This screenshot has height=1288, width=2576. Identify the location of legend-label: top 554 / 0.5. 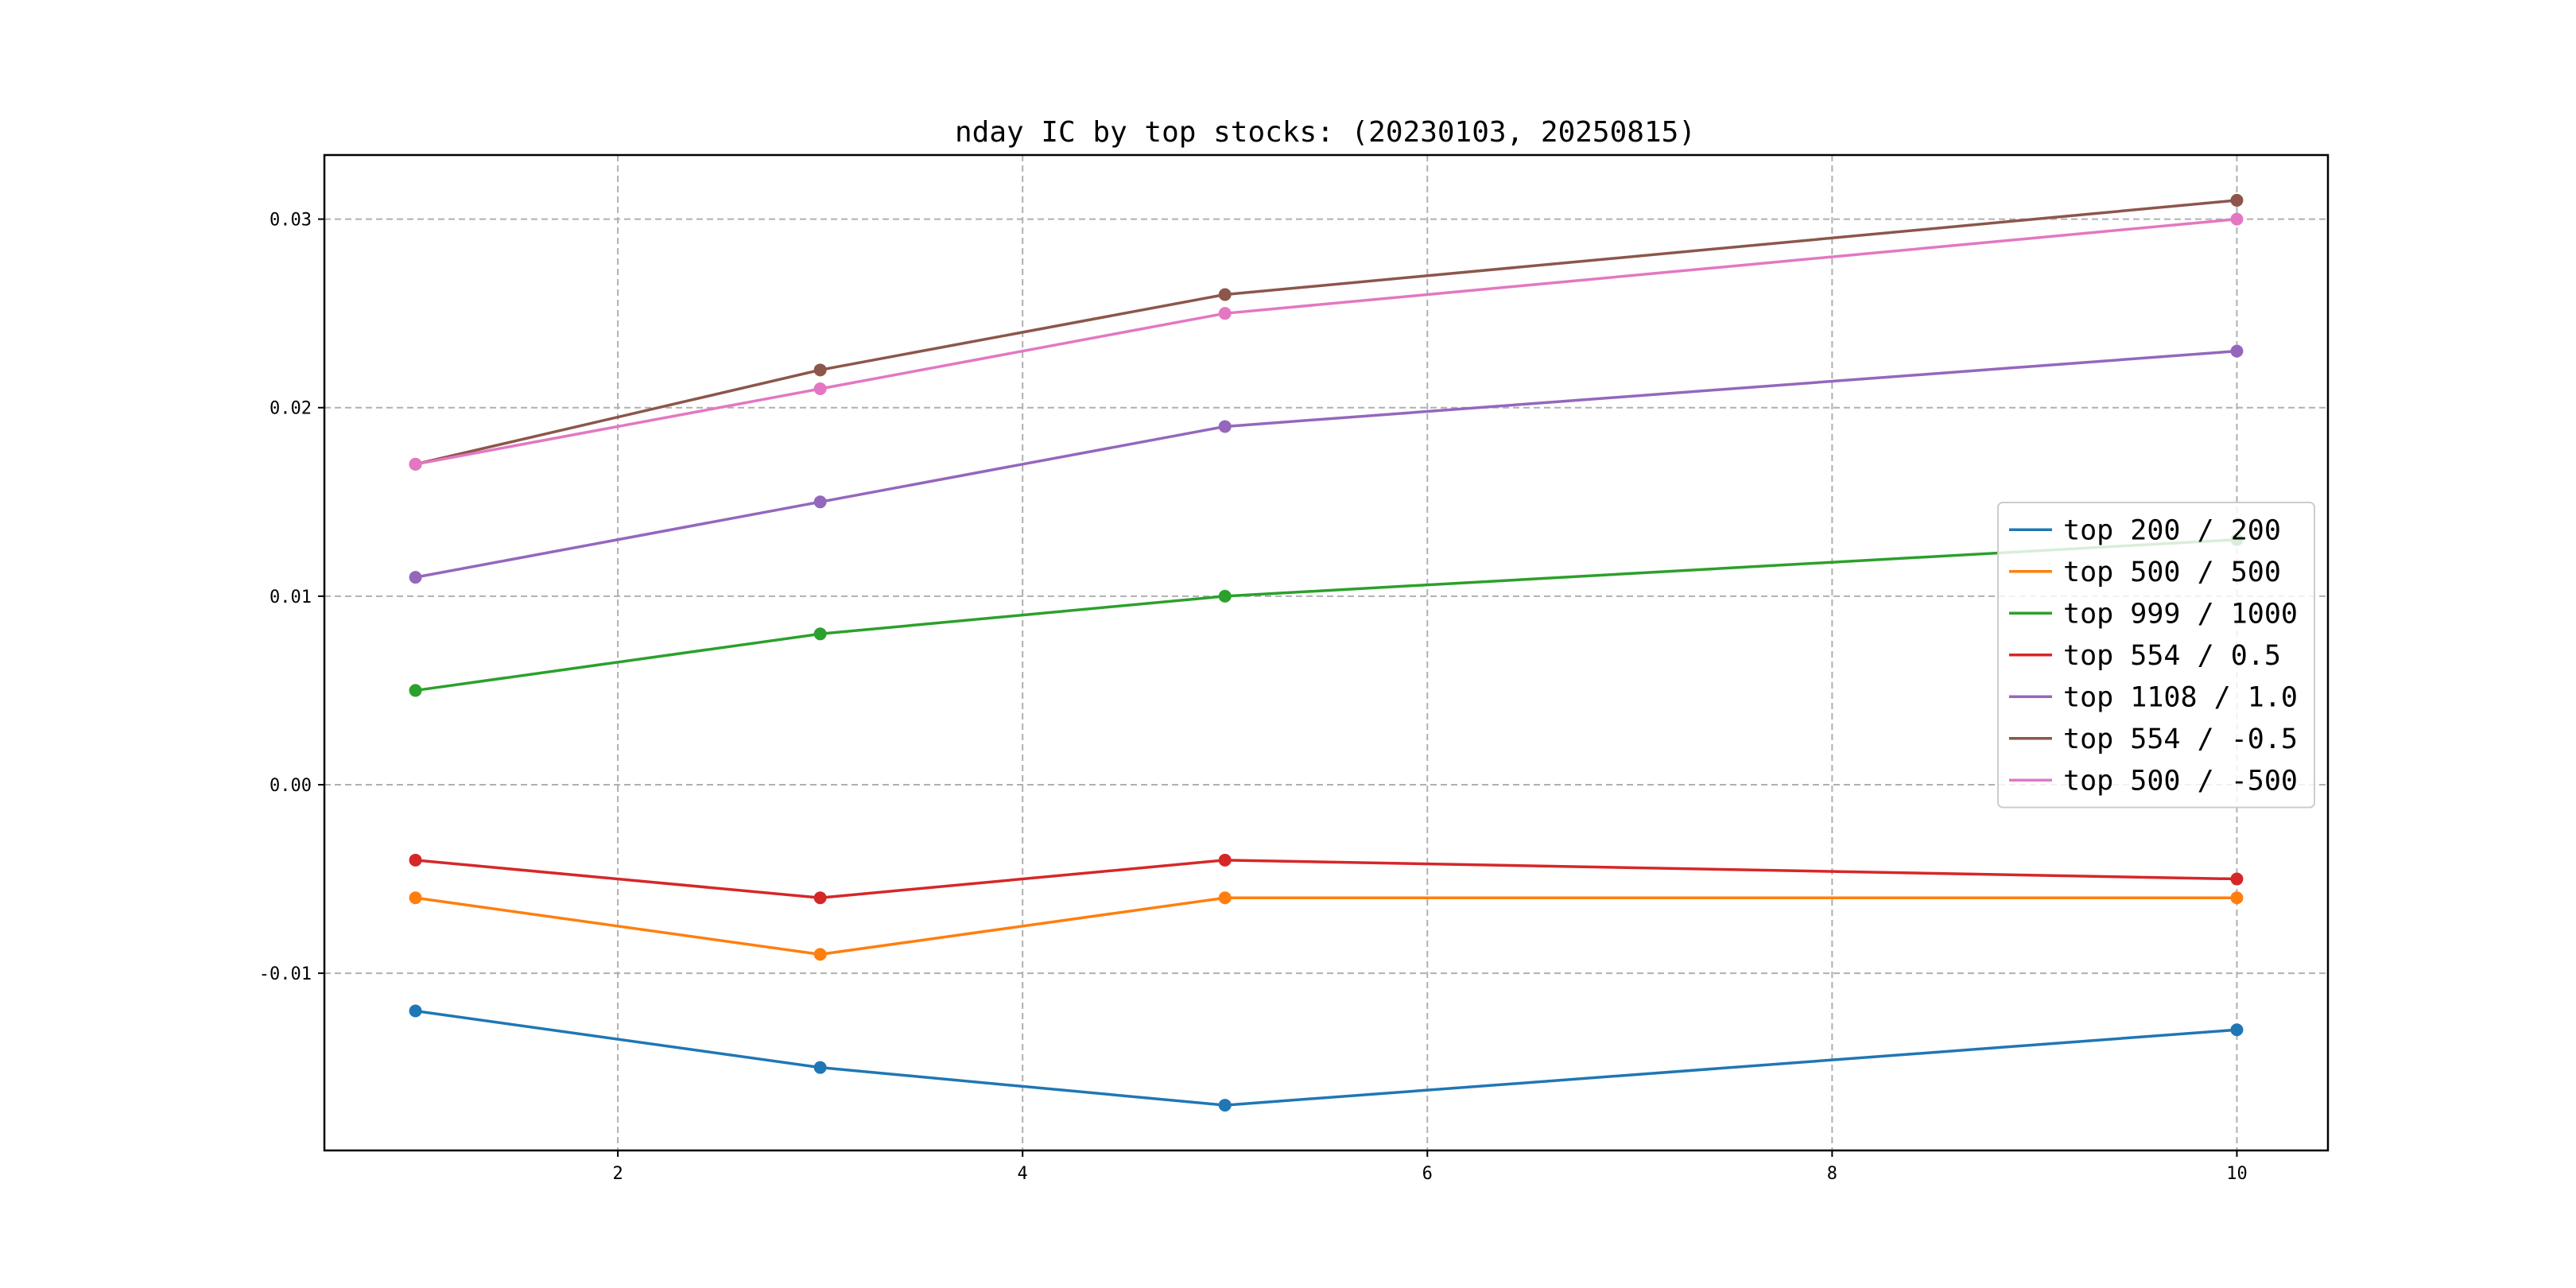
(2172, 656).